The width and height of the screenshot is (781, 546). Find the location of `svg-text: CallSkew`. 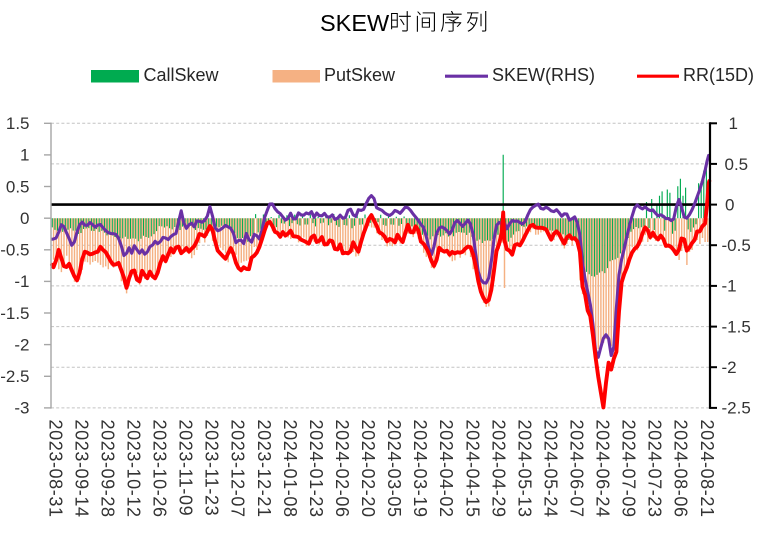

svg-text: CallSkew is located at coordinates (182, 75).